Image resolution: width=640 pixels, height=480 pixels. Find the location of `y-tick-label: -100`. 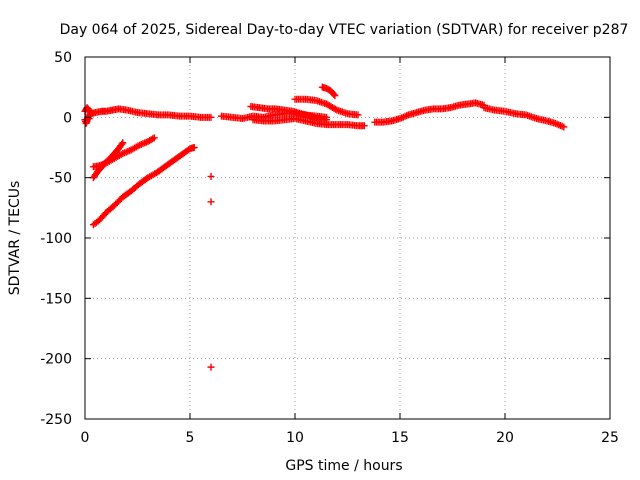

y-tick-label: -100 is located at coordinates (56, 239).